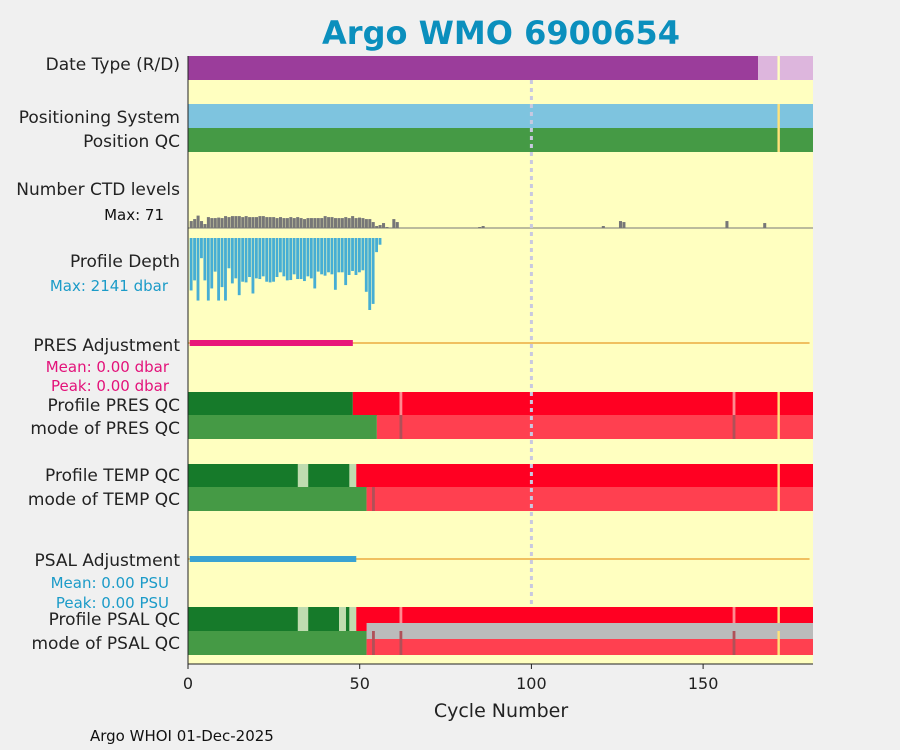 The image size is (900, 750). I want to click on psal-adj-bar, so click(273, 559).